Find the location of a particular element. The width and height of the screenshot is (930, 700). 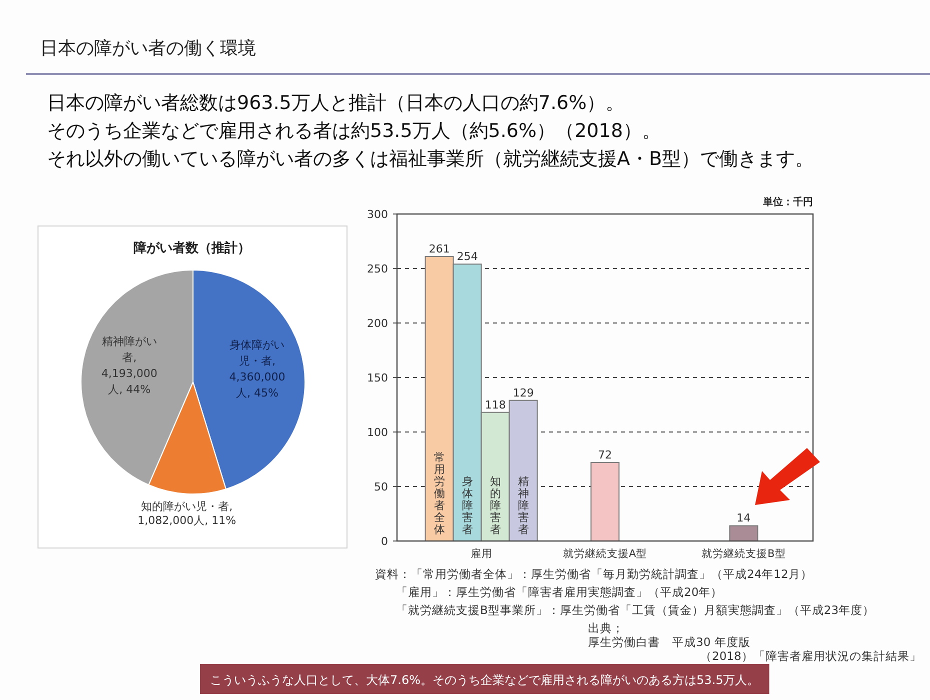

text: 日本の障がい者総数は963.5万人と推計（日本の人口の約7.6%）。 is located at coordinates (336, 103).